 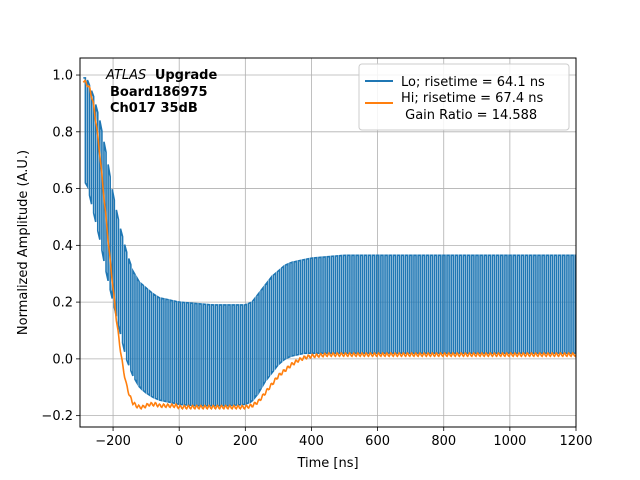 What do you see at coordinates (62, 246) in the screenshot?
I see `y-tick-label: 0.4` at bounding box center [62, 246].